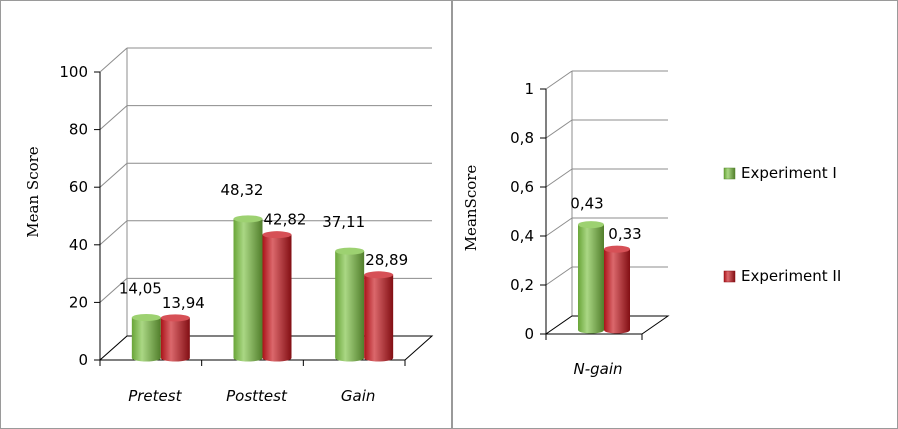  I want to click on y-tick-label: 100, so click(73, 72).